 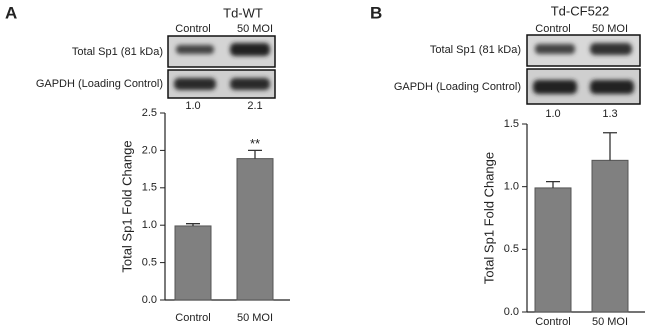 I want to click on densitometry-value: 1.3, so click(x=609, y=114).